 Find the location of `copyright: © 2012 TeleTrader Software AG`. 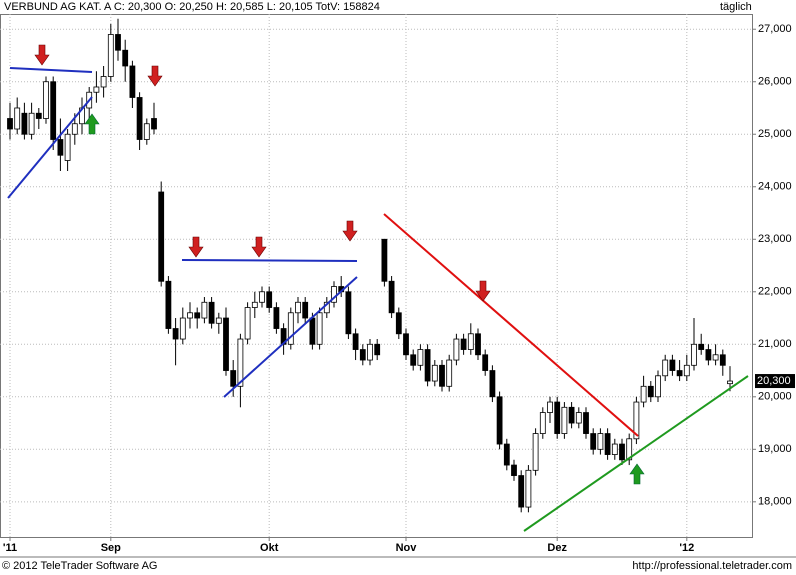

copyright: © 2012 TeleTrader Software AG is located at coordinates (79, 566).